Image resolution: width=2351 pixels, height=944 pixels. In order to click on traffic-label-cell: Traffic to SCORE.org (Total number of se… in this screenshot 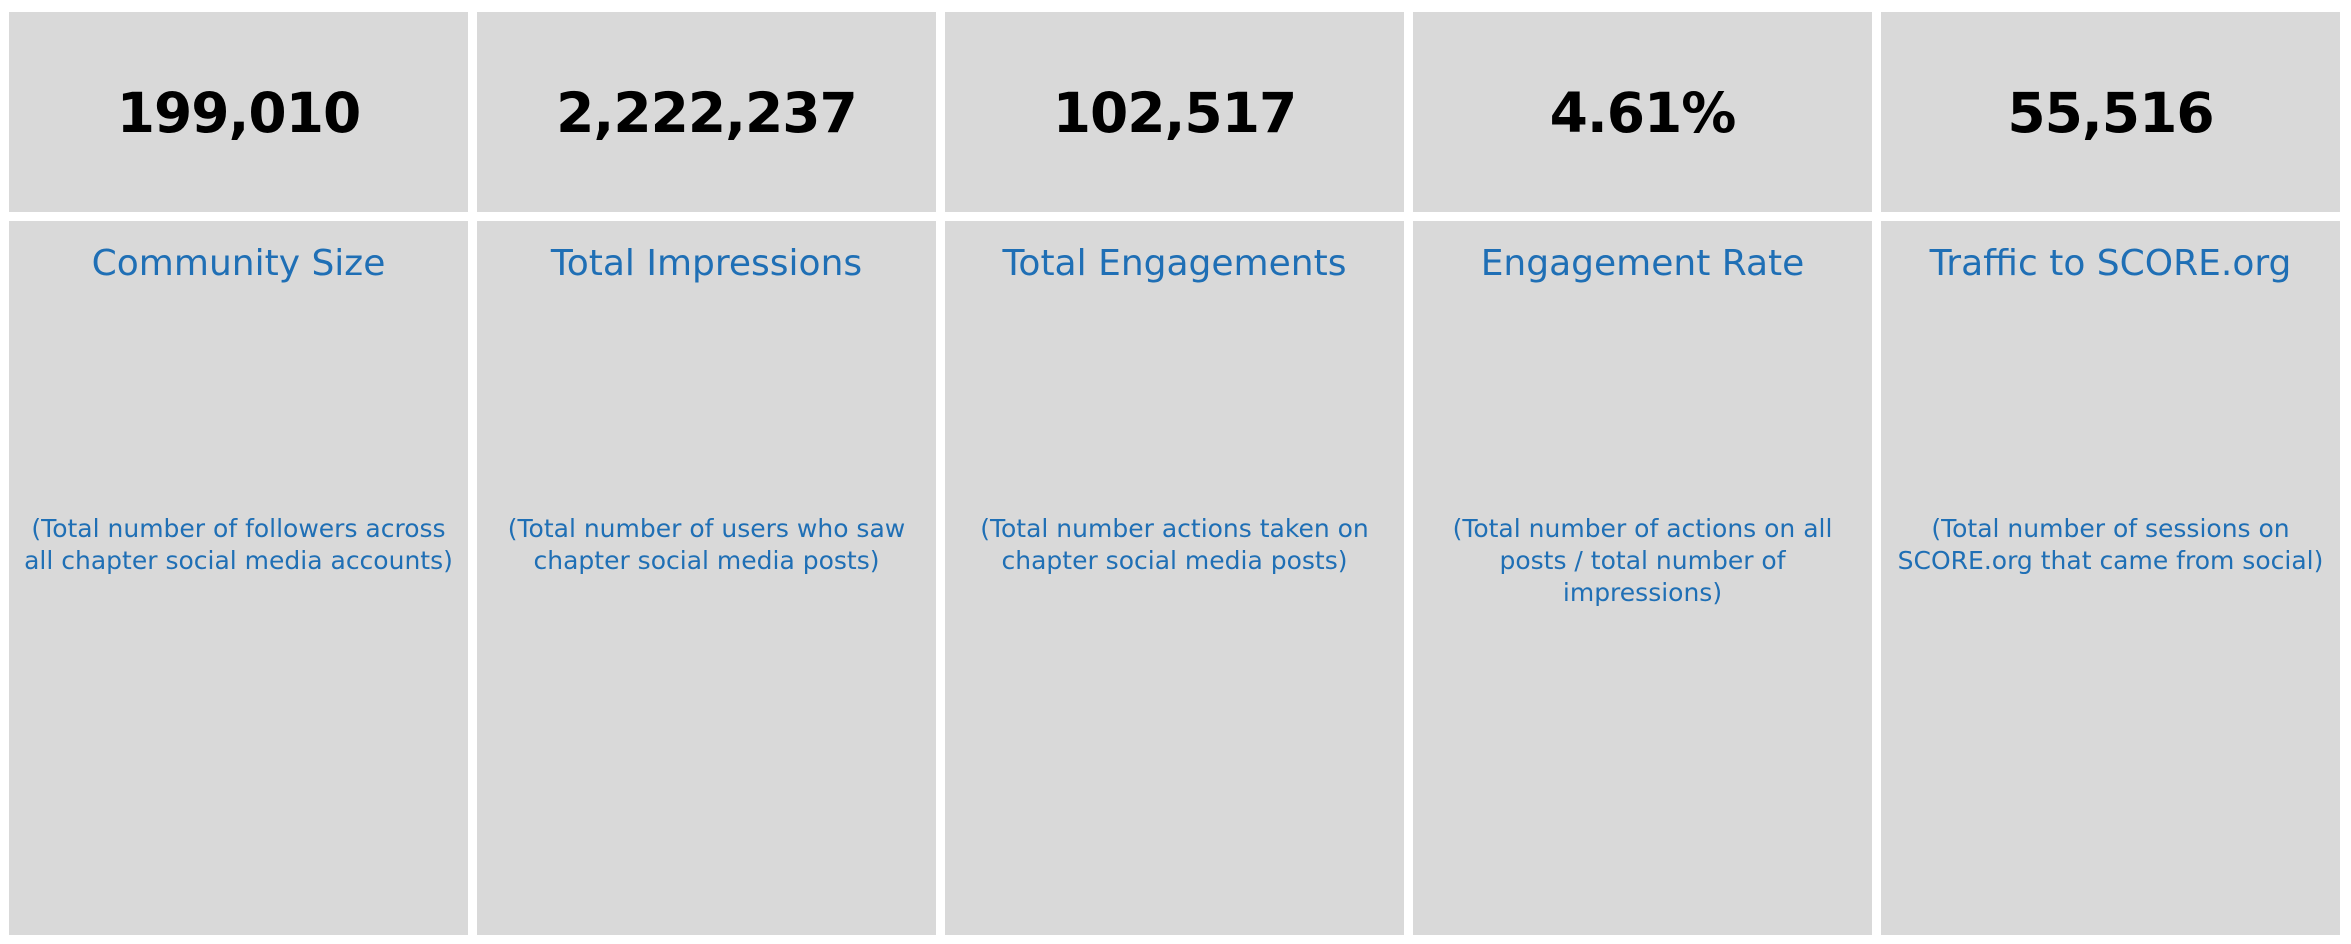, I will do `click(2110, 578)`.